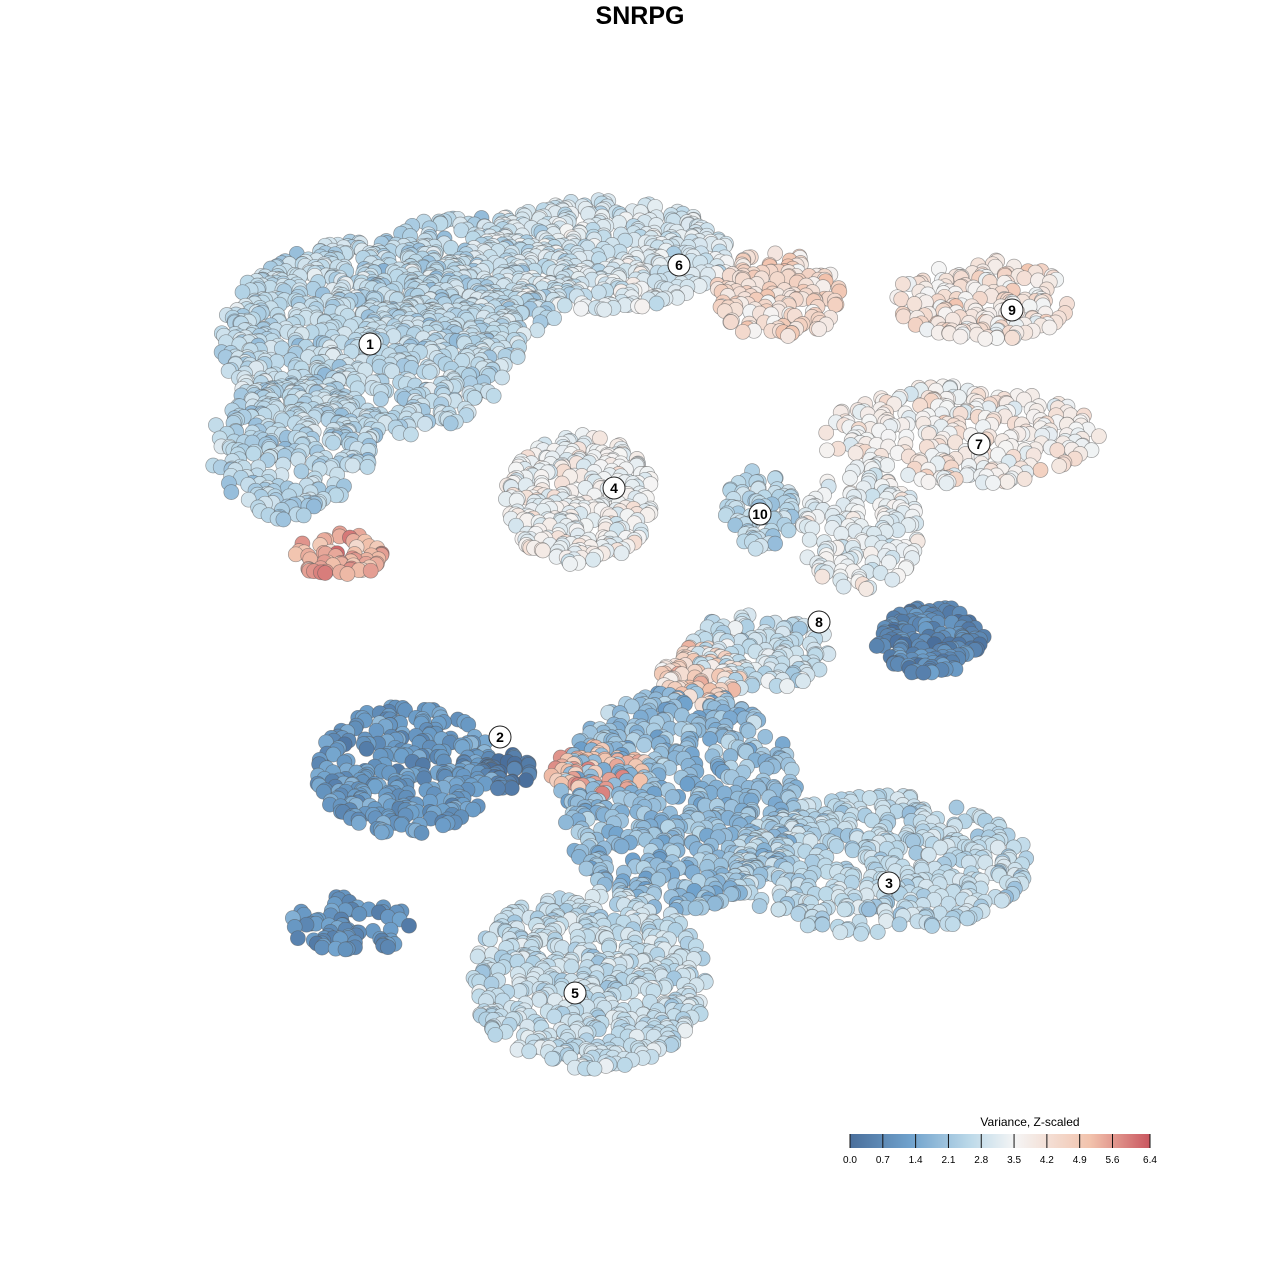  I want to click on chart-title: SNRPG, so click(640, 16).